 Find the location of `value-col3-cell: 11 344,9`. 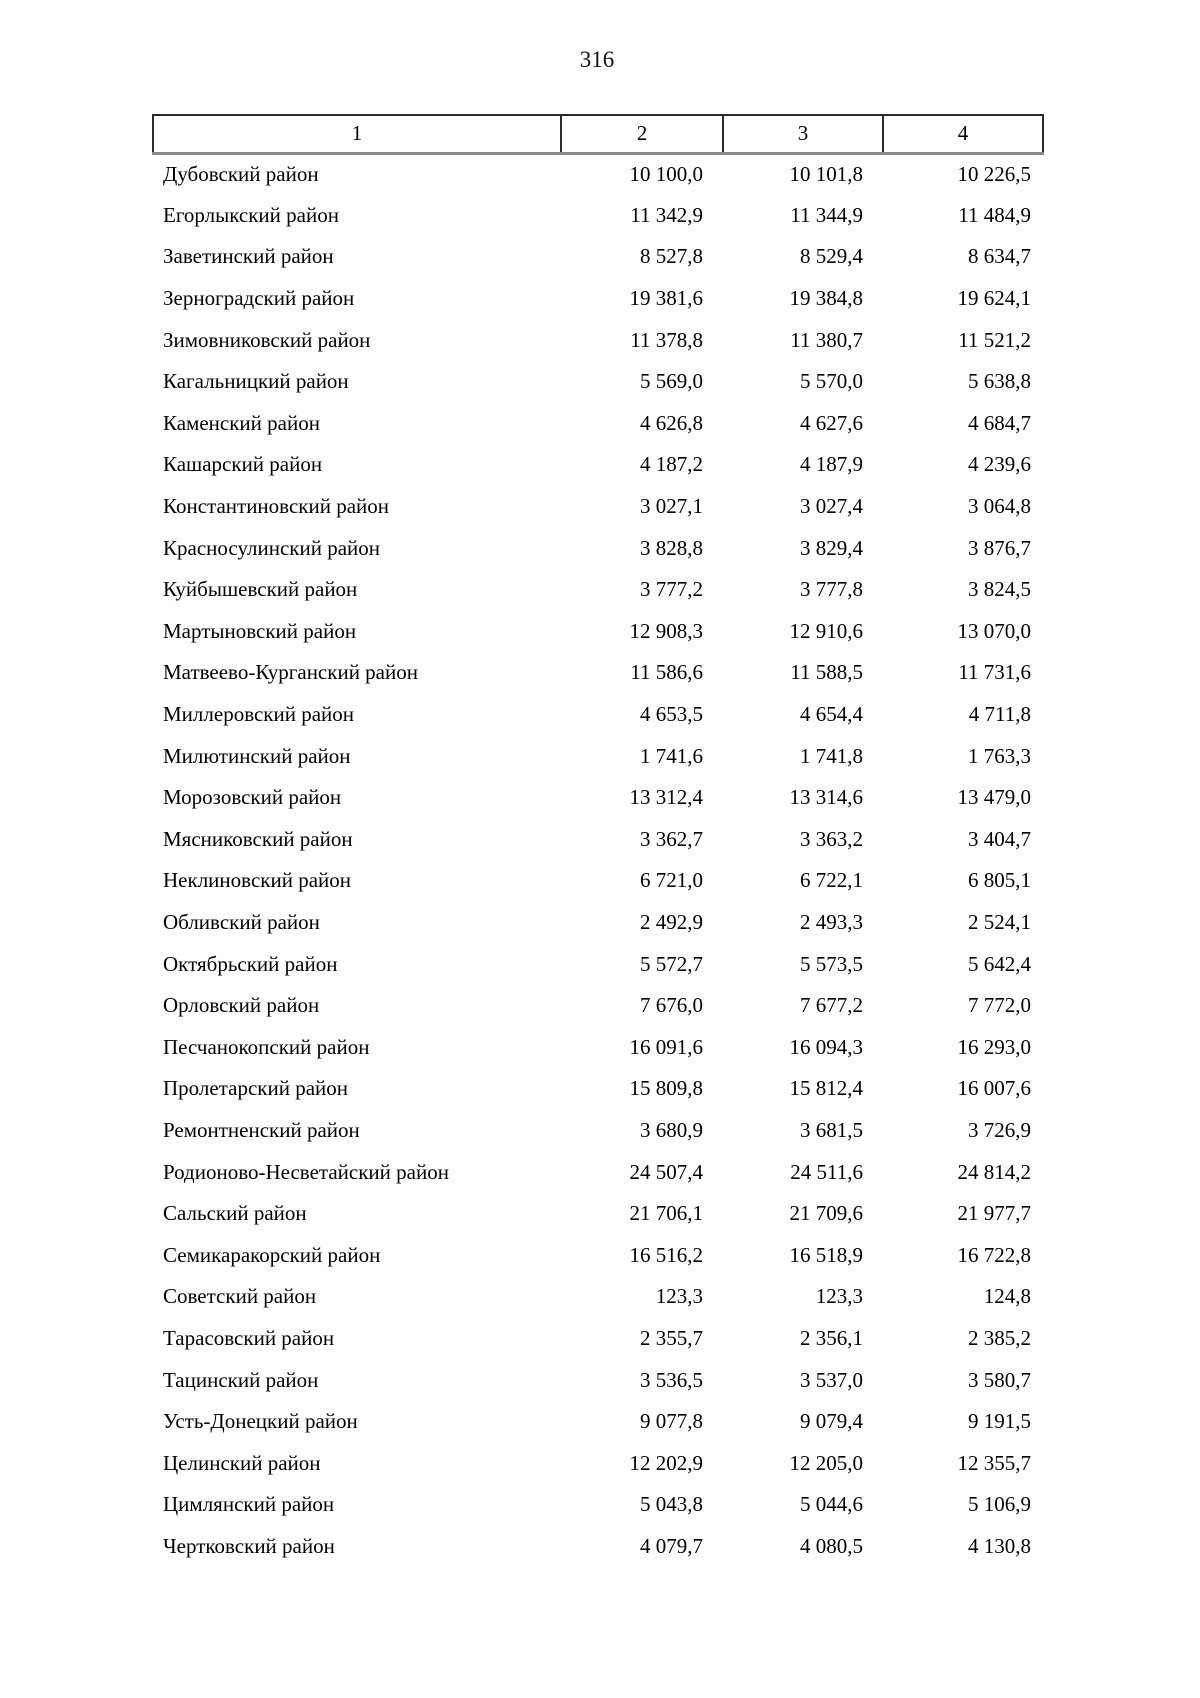

value-col3-cell: 11 344,9 is located at coordinates (826, 214).